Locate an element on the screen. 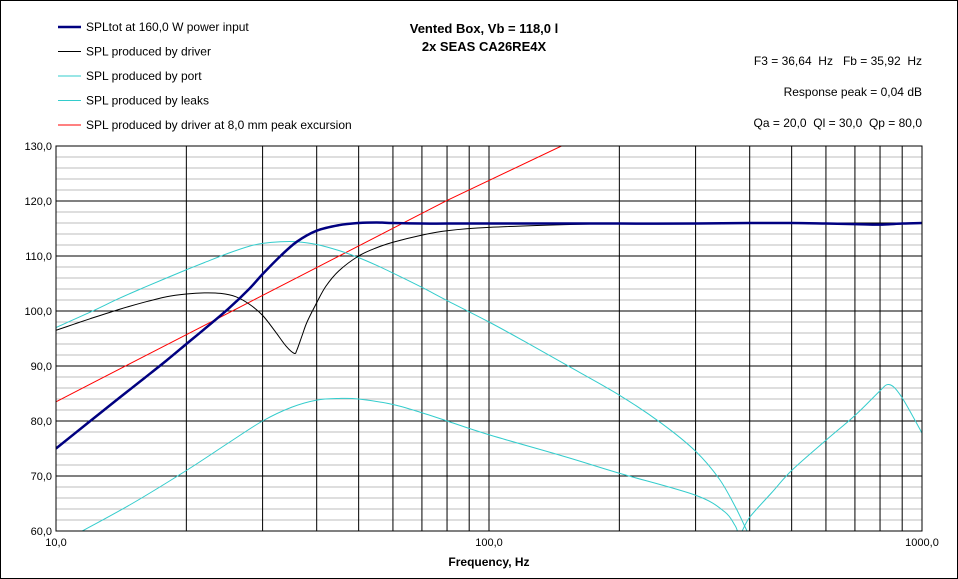  legend-label: SPL produced by driver is located at coordinates (148, 52).